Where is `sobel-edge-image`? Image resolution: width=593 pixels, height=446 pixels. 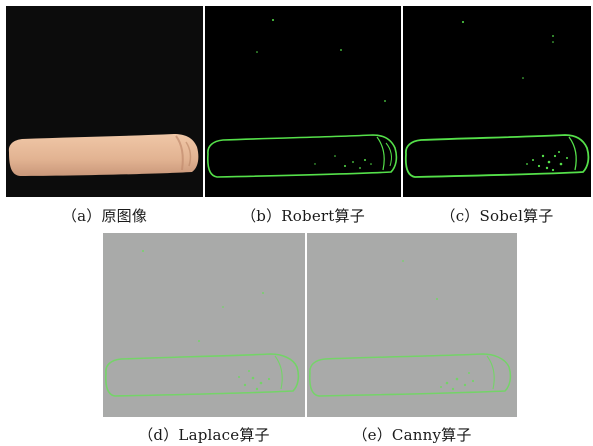
sobel-edge-image is located at coordinates (497, 99).